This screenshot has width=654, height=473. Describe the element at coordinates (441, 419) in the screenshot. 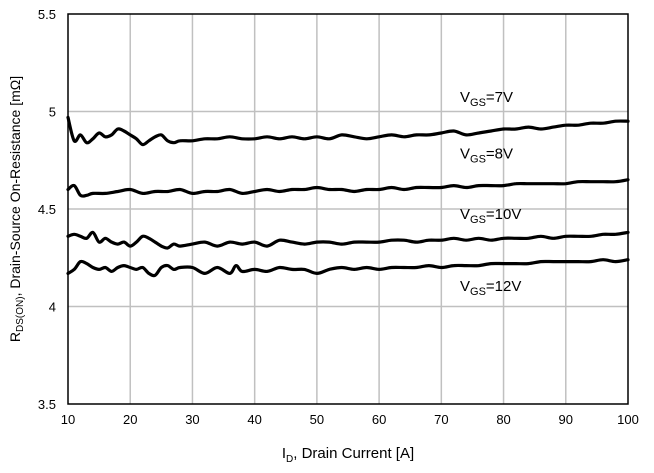

I see `x-tick-label: 70` at that location.